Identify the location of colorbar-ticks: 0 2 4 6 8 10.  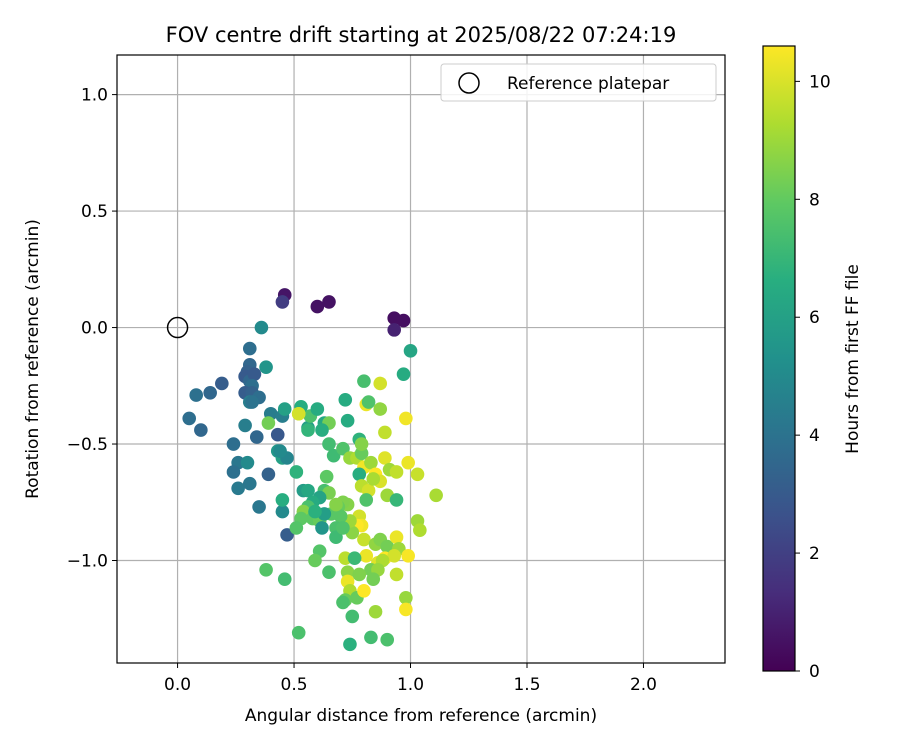
(813, 377).